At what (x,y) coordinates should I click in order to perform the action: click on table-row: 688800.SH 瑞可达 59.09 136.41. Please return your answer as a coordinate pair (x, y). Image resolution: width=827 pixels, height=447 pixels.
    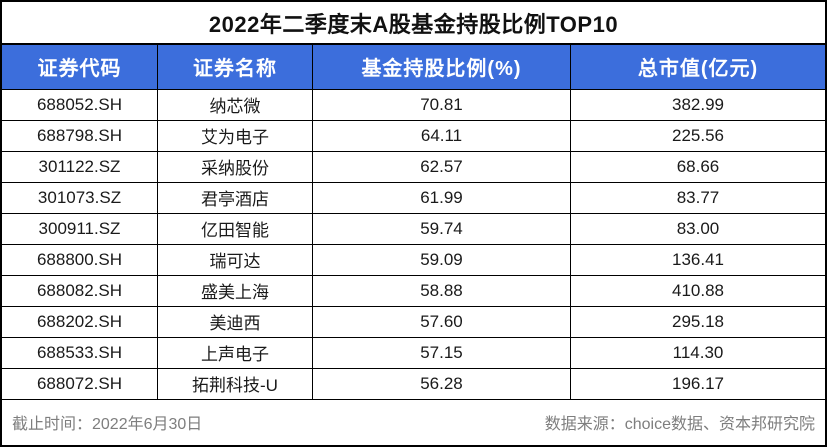
    Looking at the image, I should click on (413, 260).